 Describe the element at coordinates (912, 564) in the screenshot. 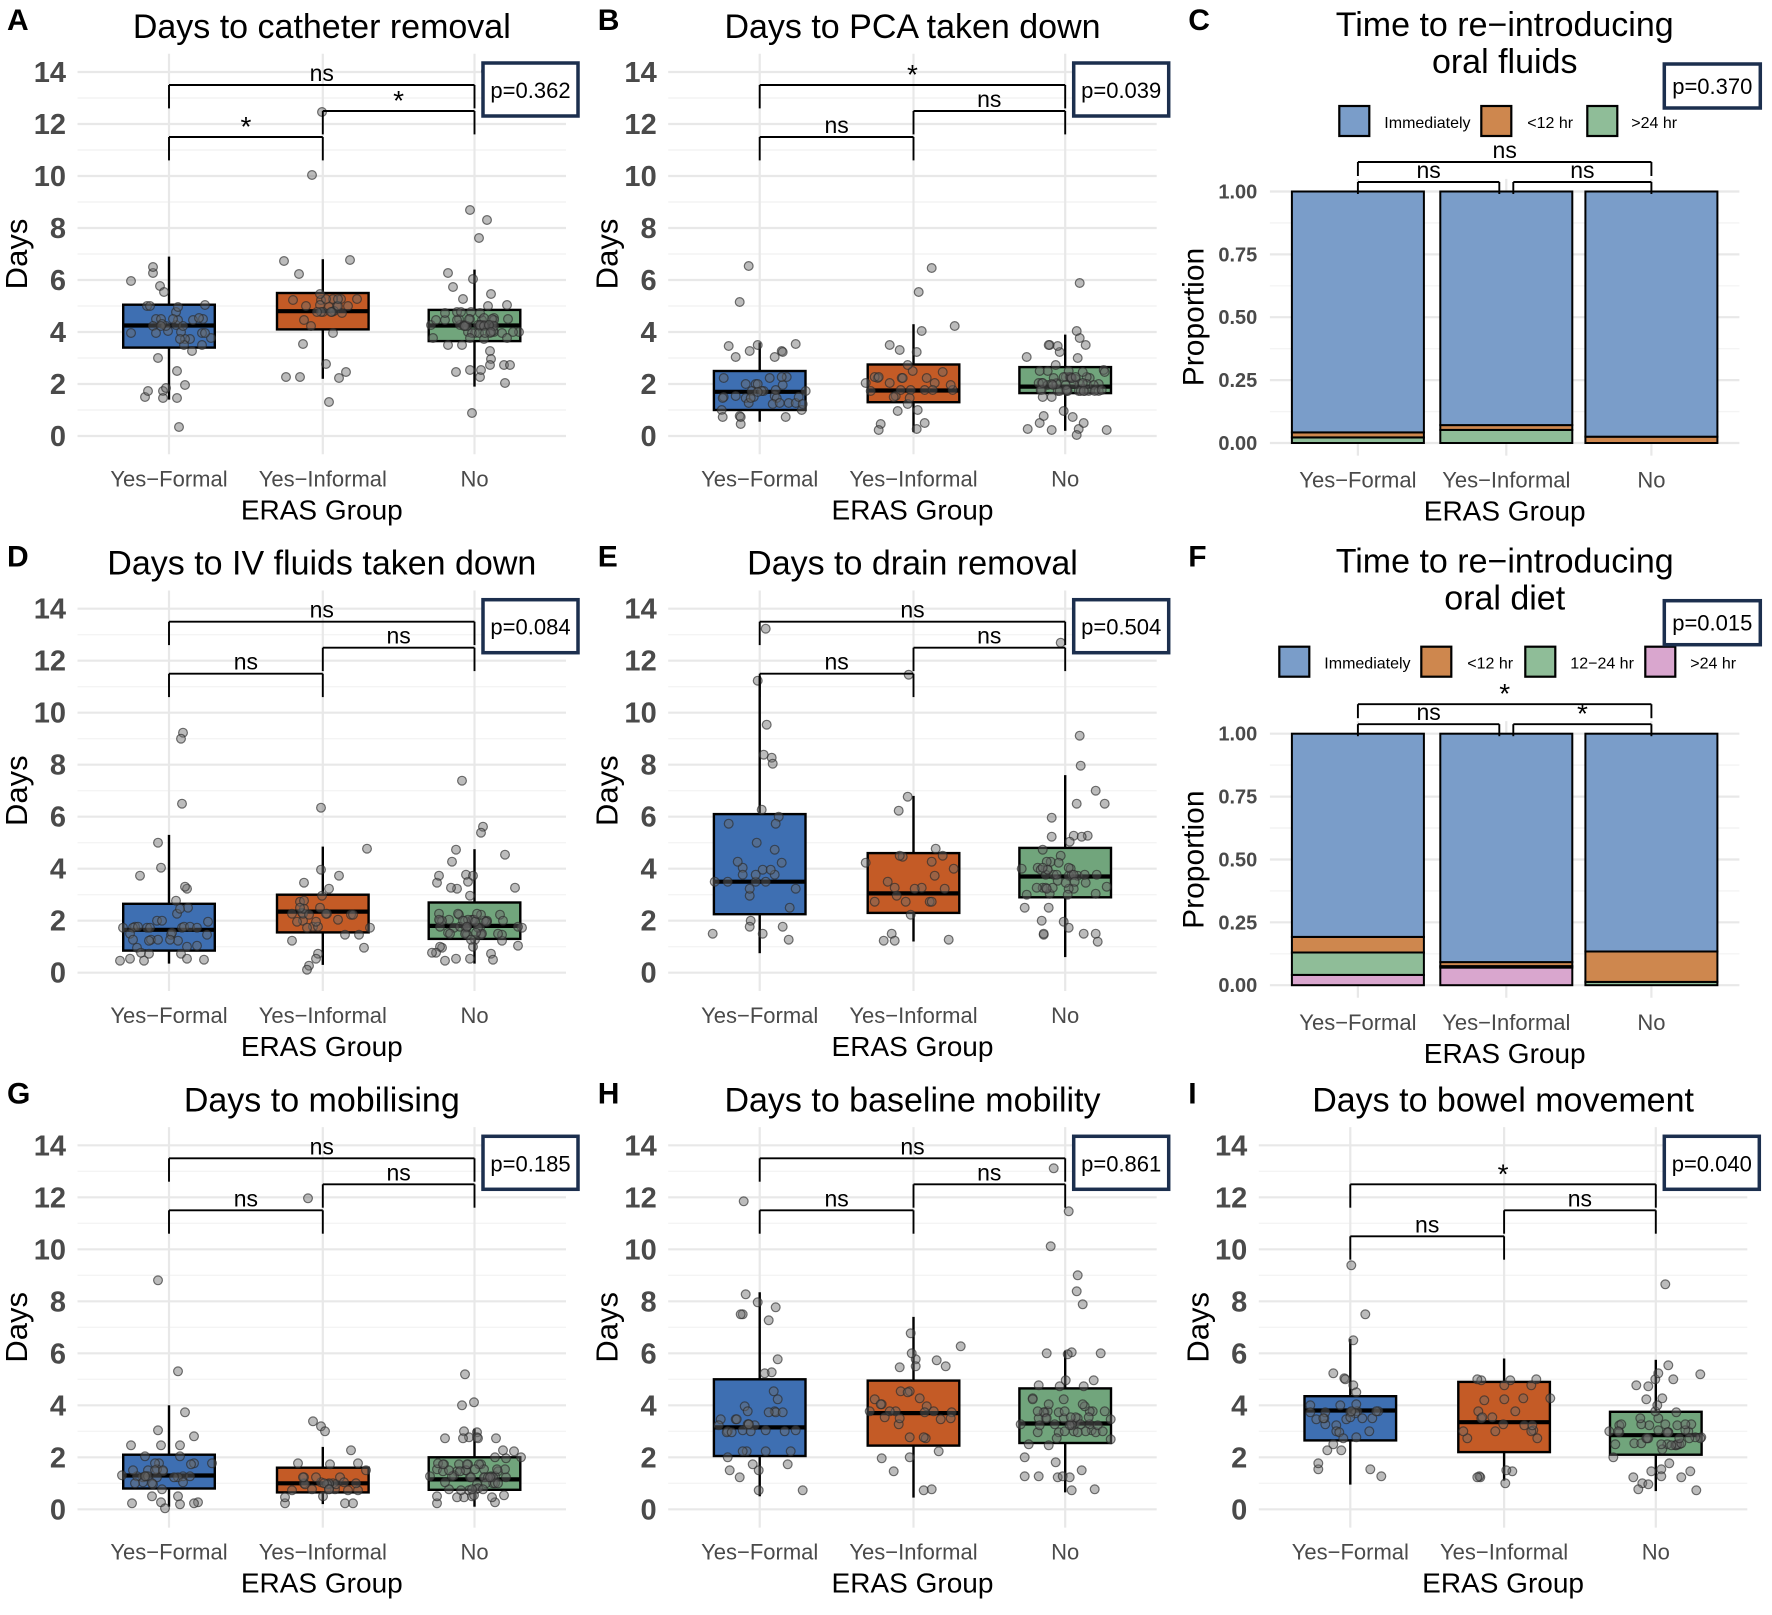

I see `svg-text: Days to drain removal` at that location.